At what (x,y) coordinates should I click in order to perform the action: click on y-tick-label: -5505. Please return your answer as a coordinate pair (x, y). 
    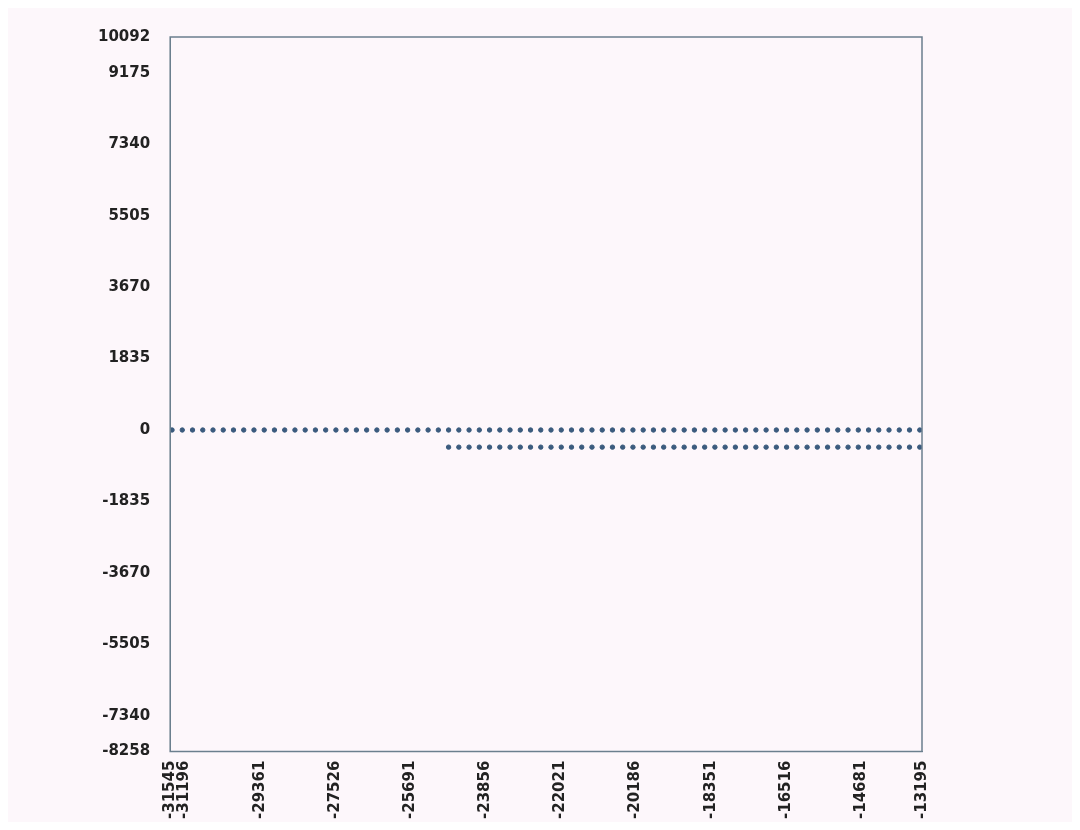
    Looking at the image, I should click on (126, 643).